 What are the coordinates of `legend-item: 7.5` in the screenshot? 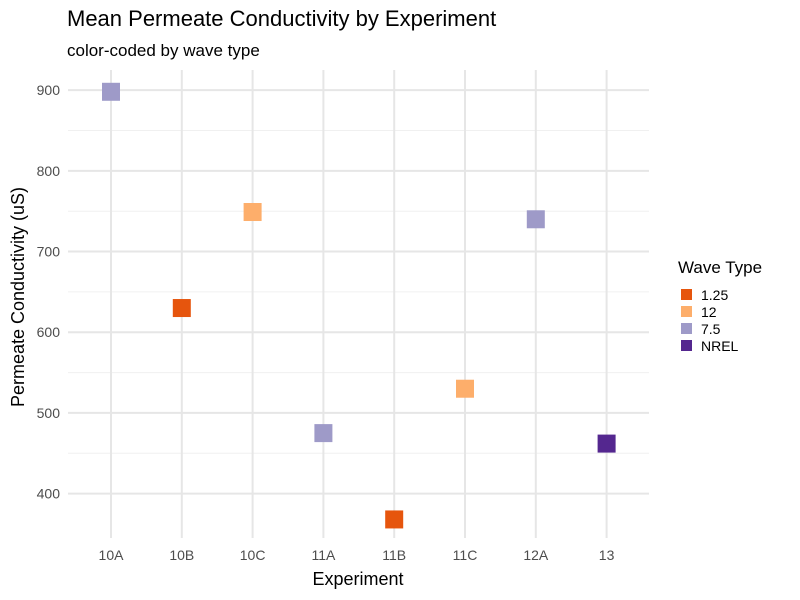 It's located at (720, 328).